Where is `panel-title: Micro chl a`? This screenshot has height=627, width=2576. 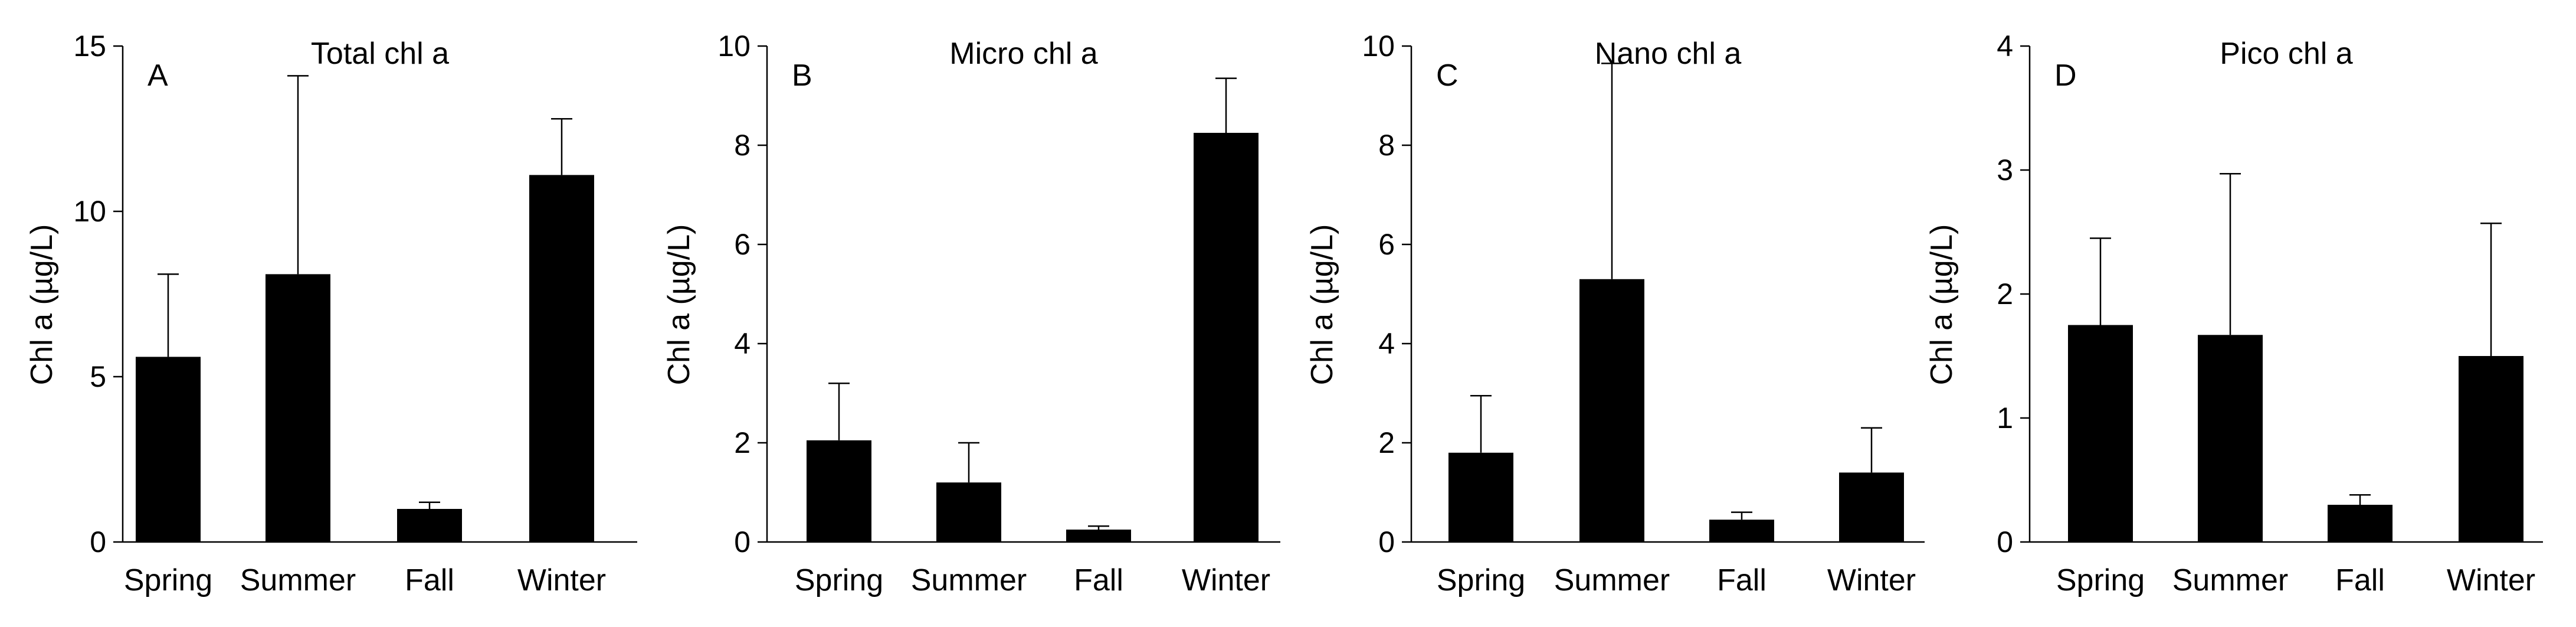 panel-title: Micro chl a is located at coordinates (1023, 54).